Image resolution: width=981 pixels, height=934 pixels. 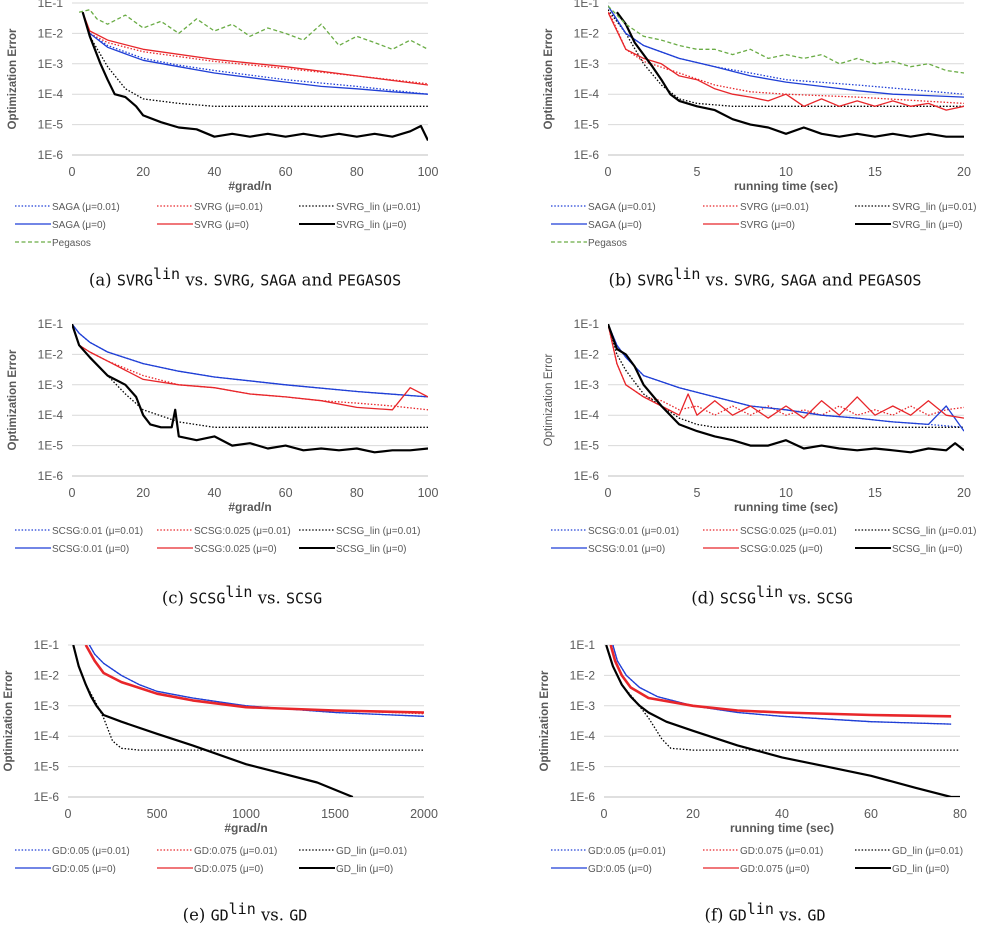 What do you see at coordinates (424, 814) in the screenshot?
I see `x-tick-label: 2000` at bounding box center [424, 814].